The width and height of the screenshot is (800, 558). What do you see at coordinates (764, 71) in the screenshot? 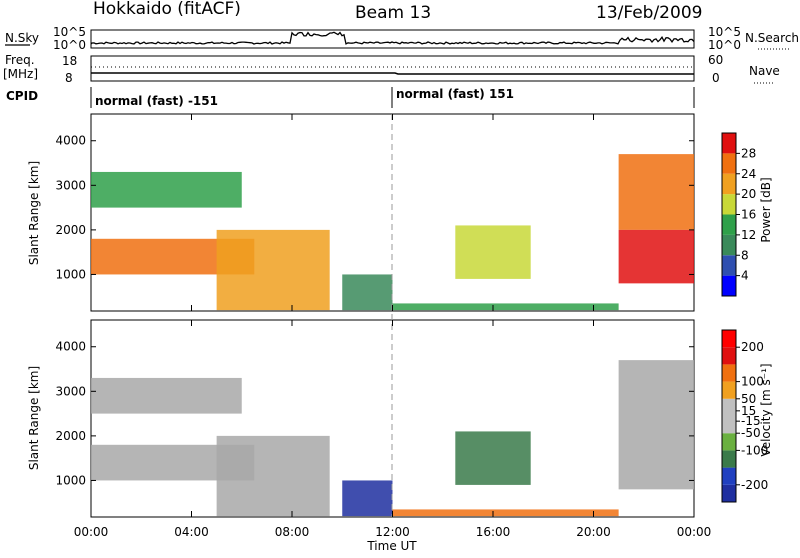
I see `nave-label: Nave` at bounding box center [764, 71].